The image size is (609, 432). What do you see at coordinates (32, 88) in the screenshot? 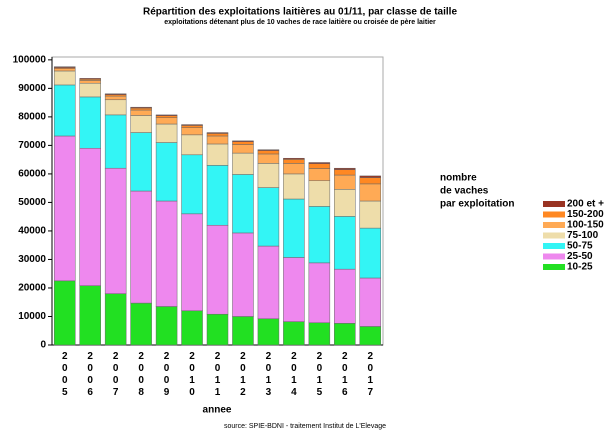
I see `y-tick-label: 90000` at bounding box center [32, 88].